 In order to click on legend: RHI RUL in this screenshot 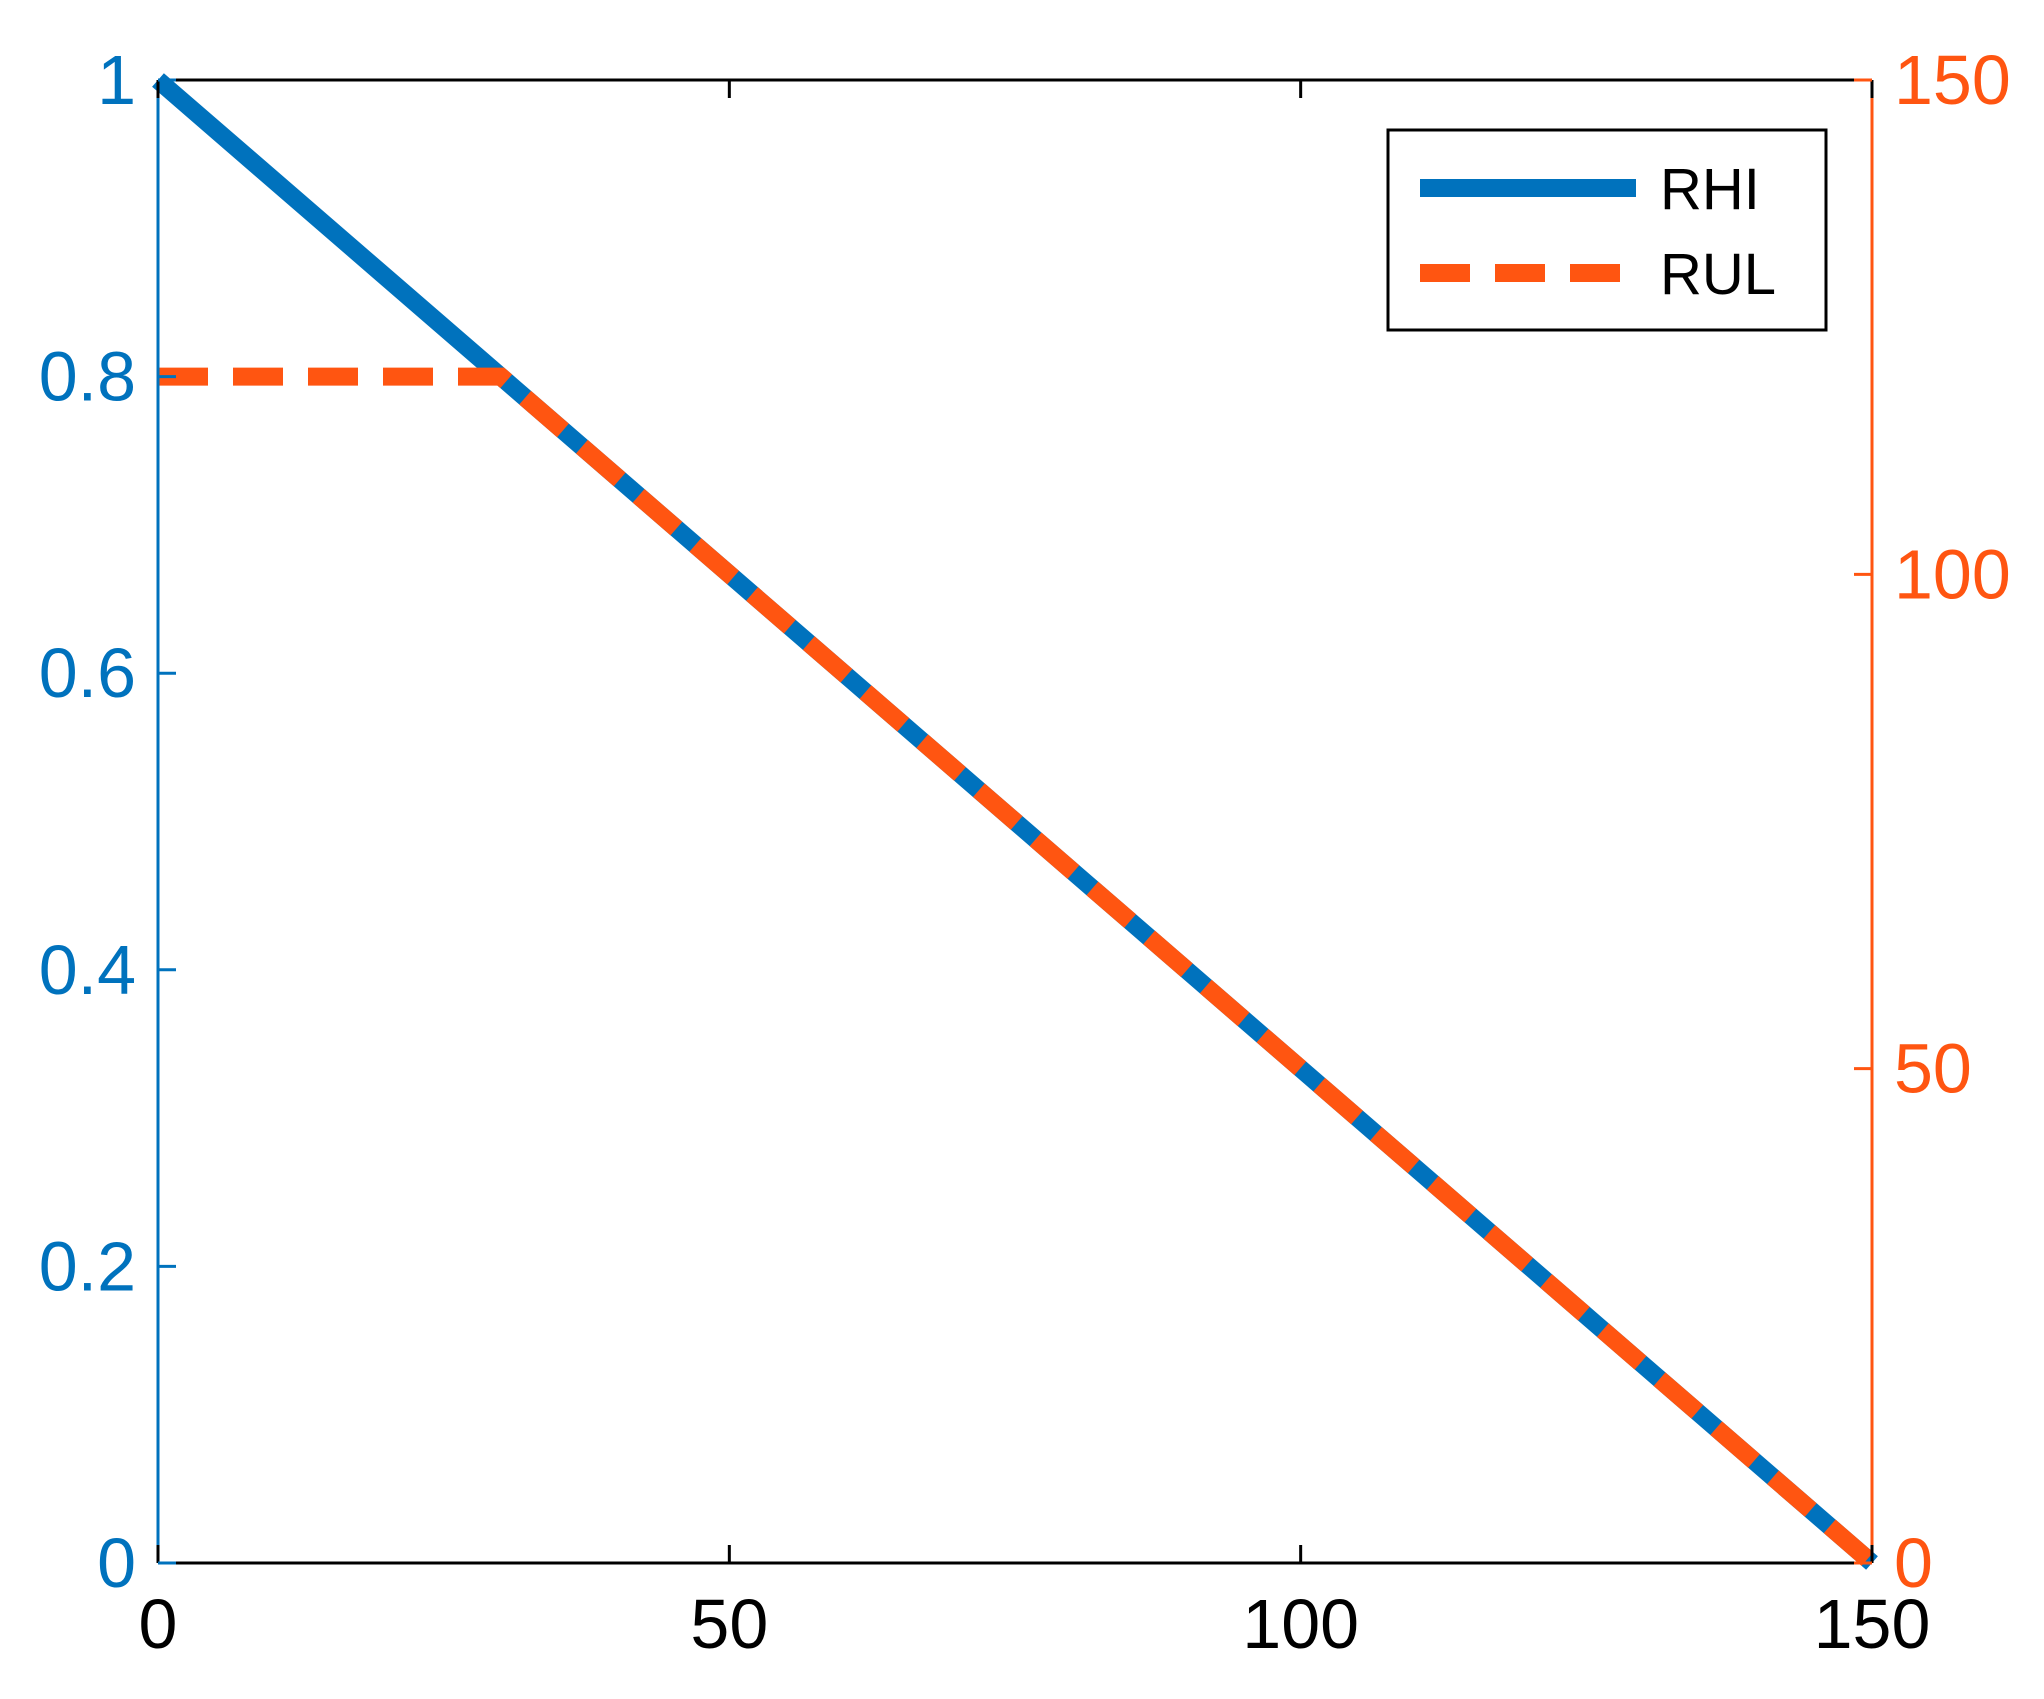, I will do `click(1607, 230)`.